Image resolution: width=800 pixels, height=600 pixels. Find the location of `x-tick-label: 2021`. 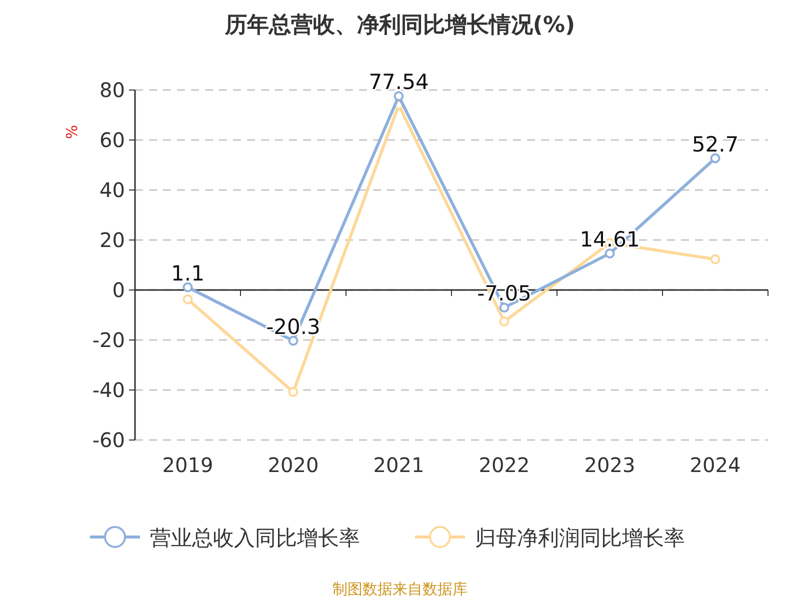

x-tick-label: 2021 is located at coordinates (398, 465).